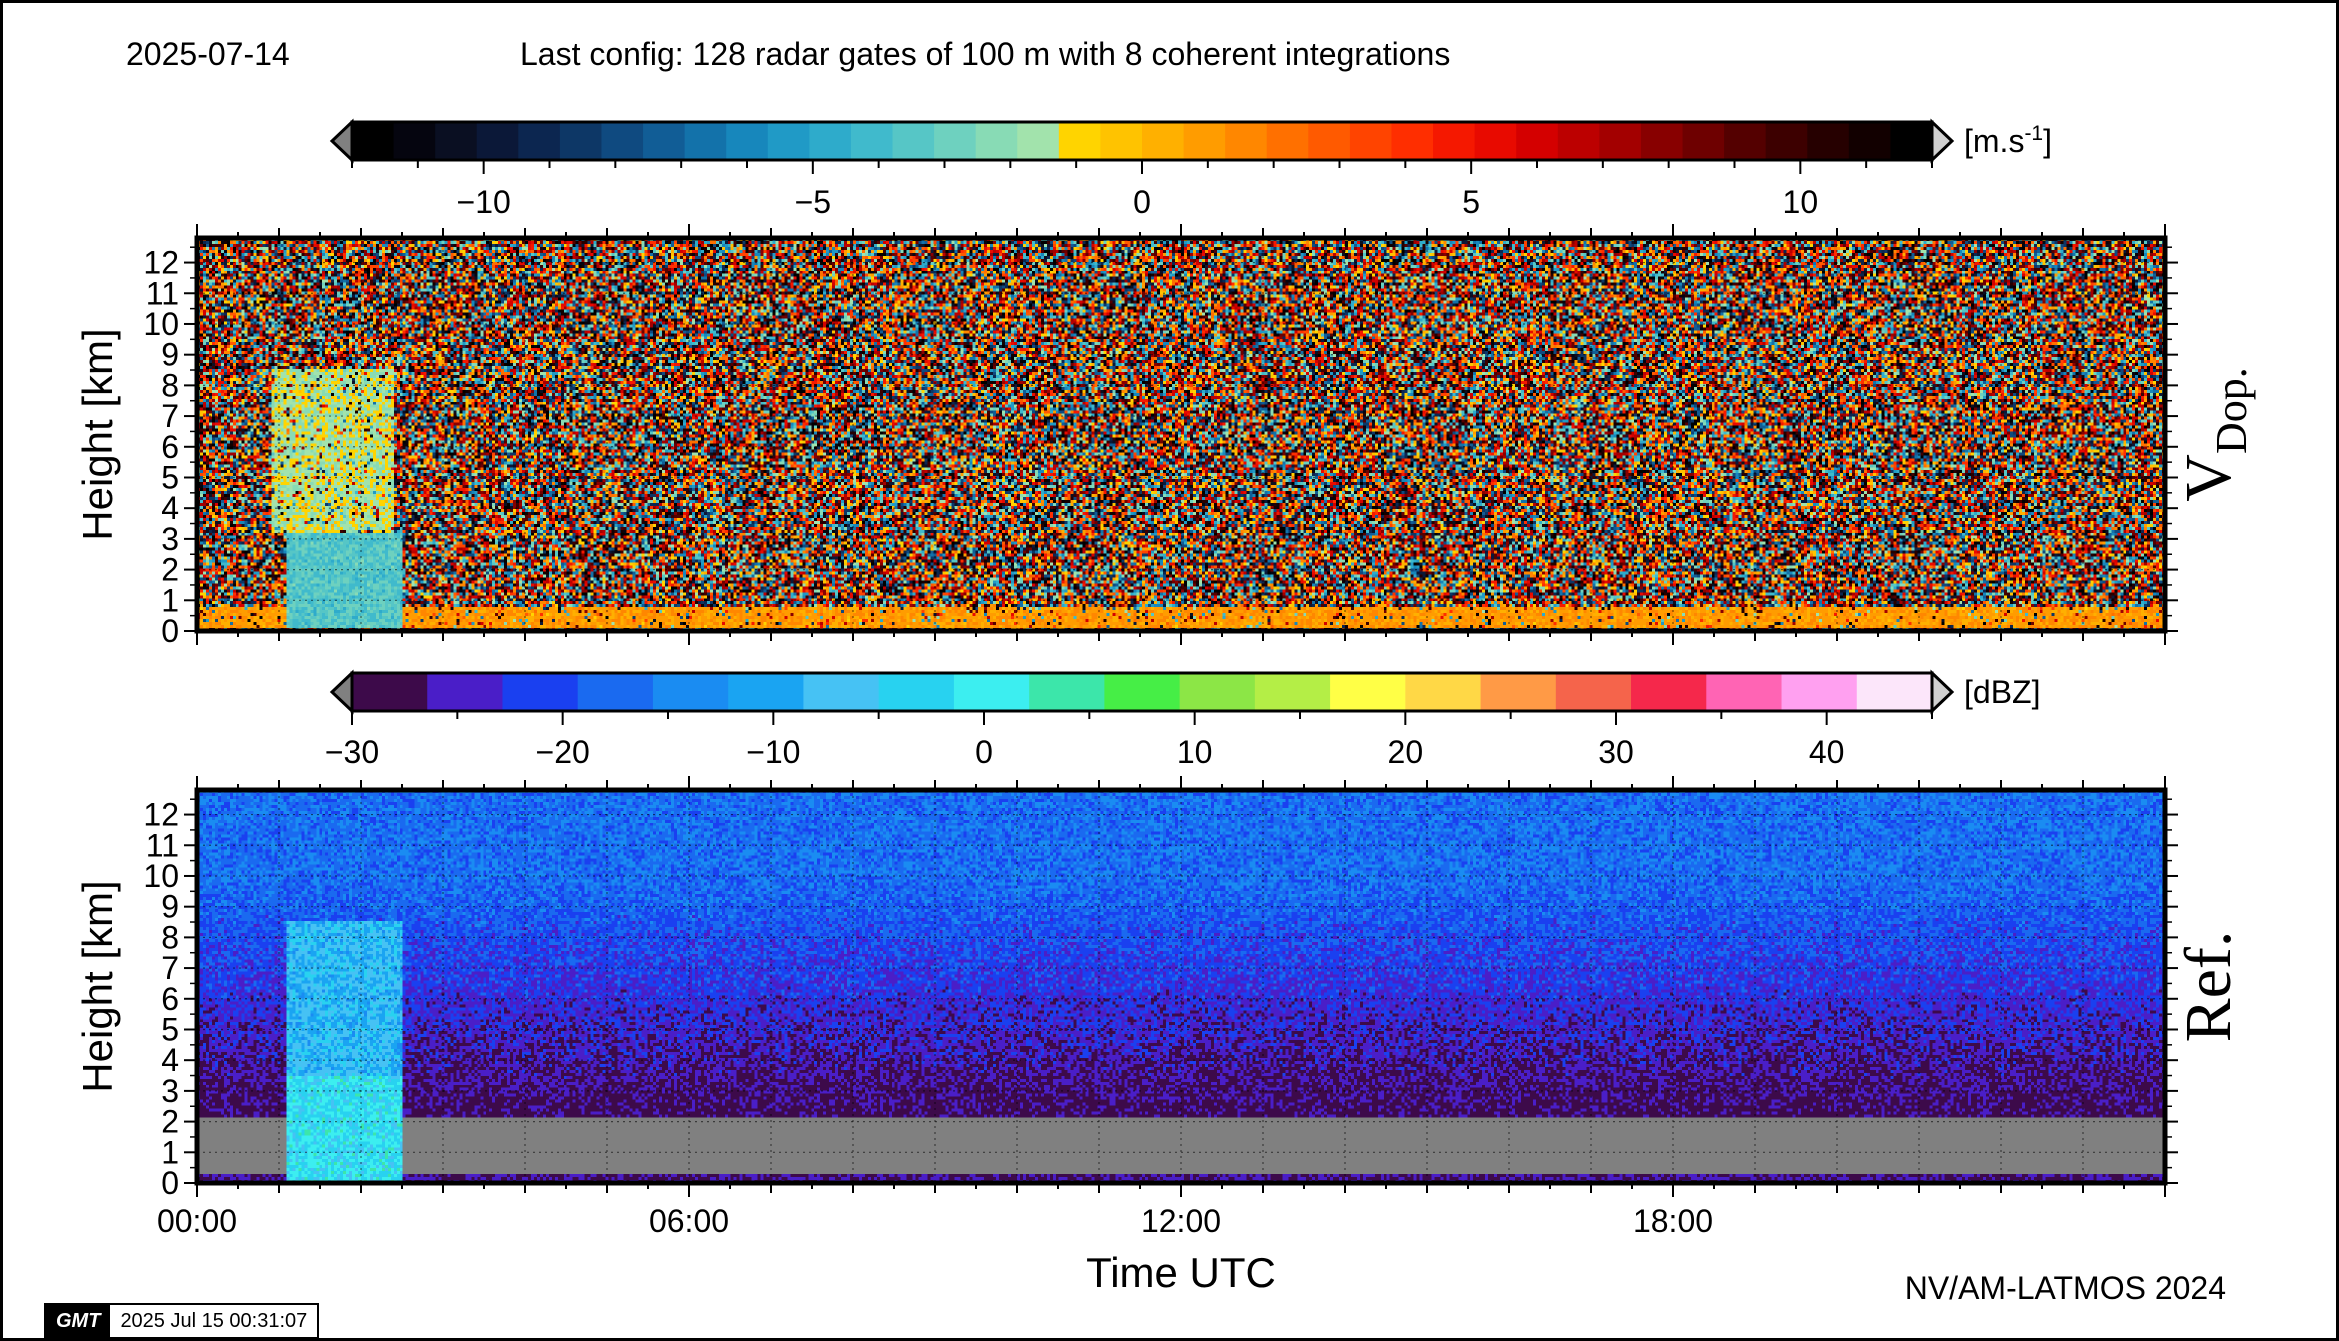 The height and width of the screenshot is (1341, 2339). I want to click on colorbar-tick-label: 40, so click(1827, 752).